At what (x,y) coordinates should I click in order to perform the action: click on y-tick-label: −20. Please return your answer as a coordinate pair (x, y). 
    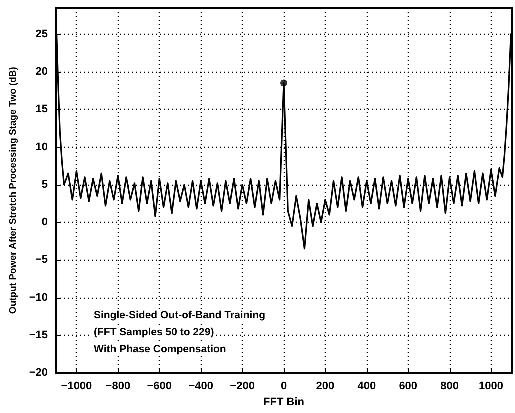
    Looking at the image, I should click on (38, 373).